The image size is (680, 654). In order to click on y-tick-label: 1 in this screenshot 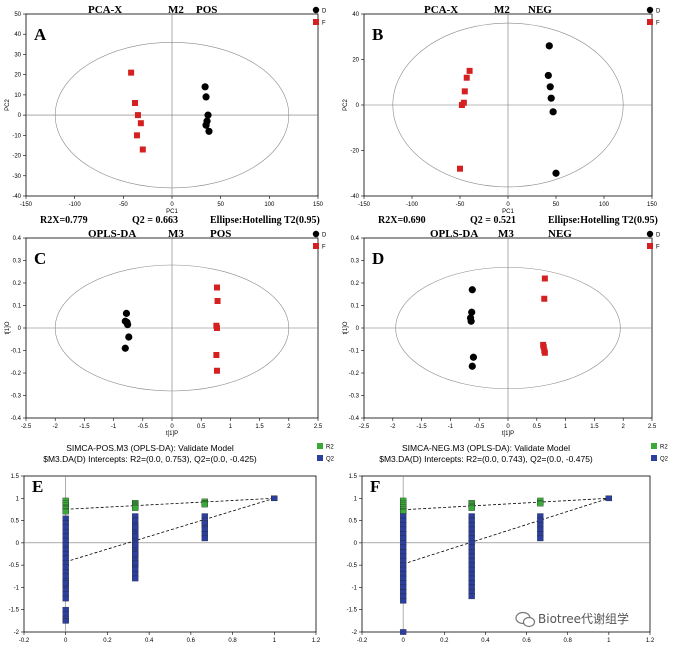, I will do `click(356, 499)`.